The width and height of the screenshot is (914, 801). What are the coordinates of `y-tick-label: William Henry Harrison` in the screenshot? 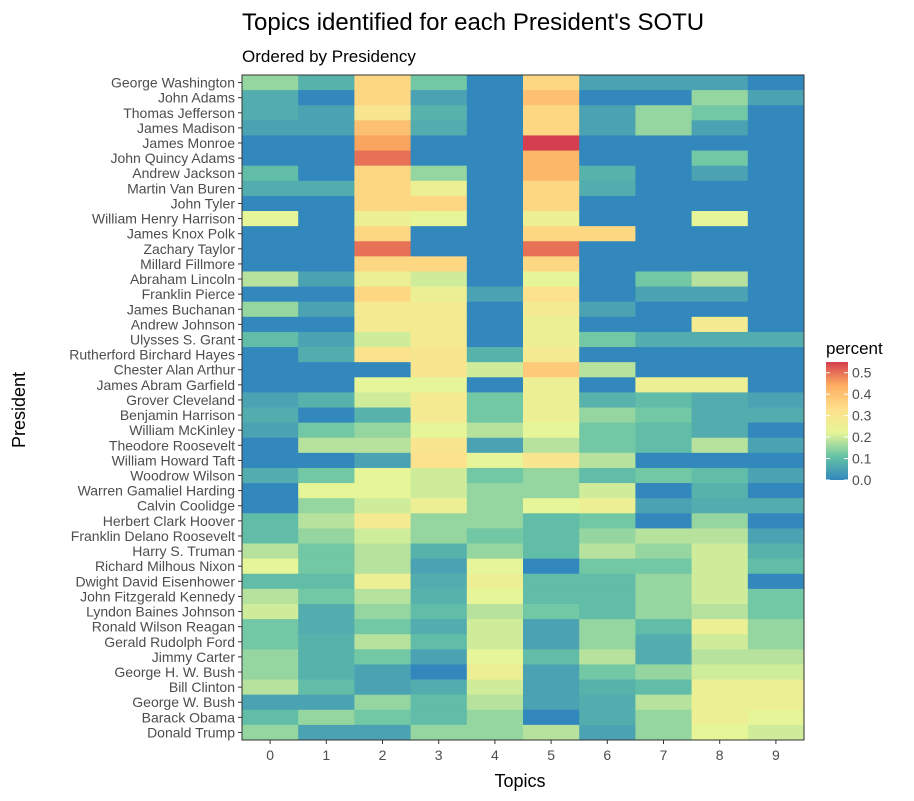 It's located at (163, 219).